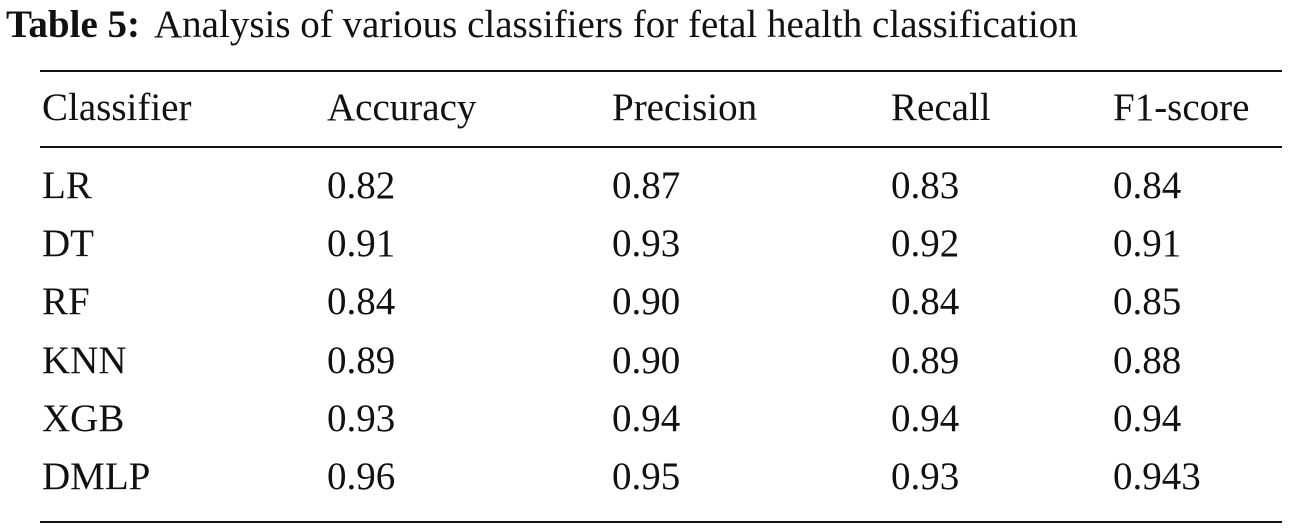 Image resolution: width=1313 pixels, height=531 pixels. I want to click on header-cell: Precision, so click(685, 107).